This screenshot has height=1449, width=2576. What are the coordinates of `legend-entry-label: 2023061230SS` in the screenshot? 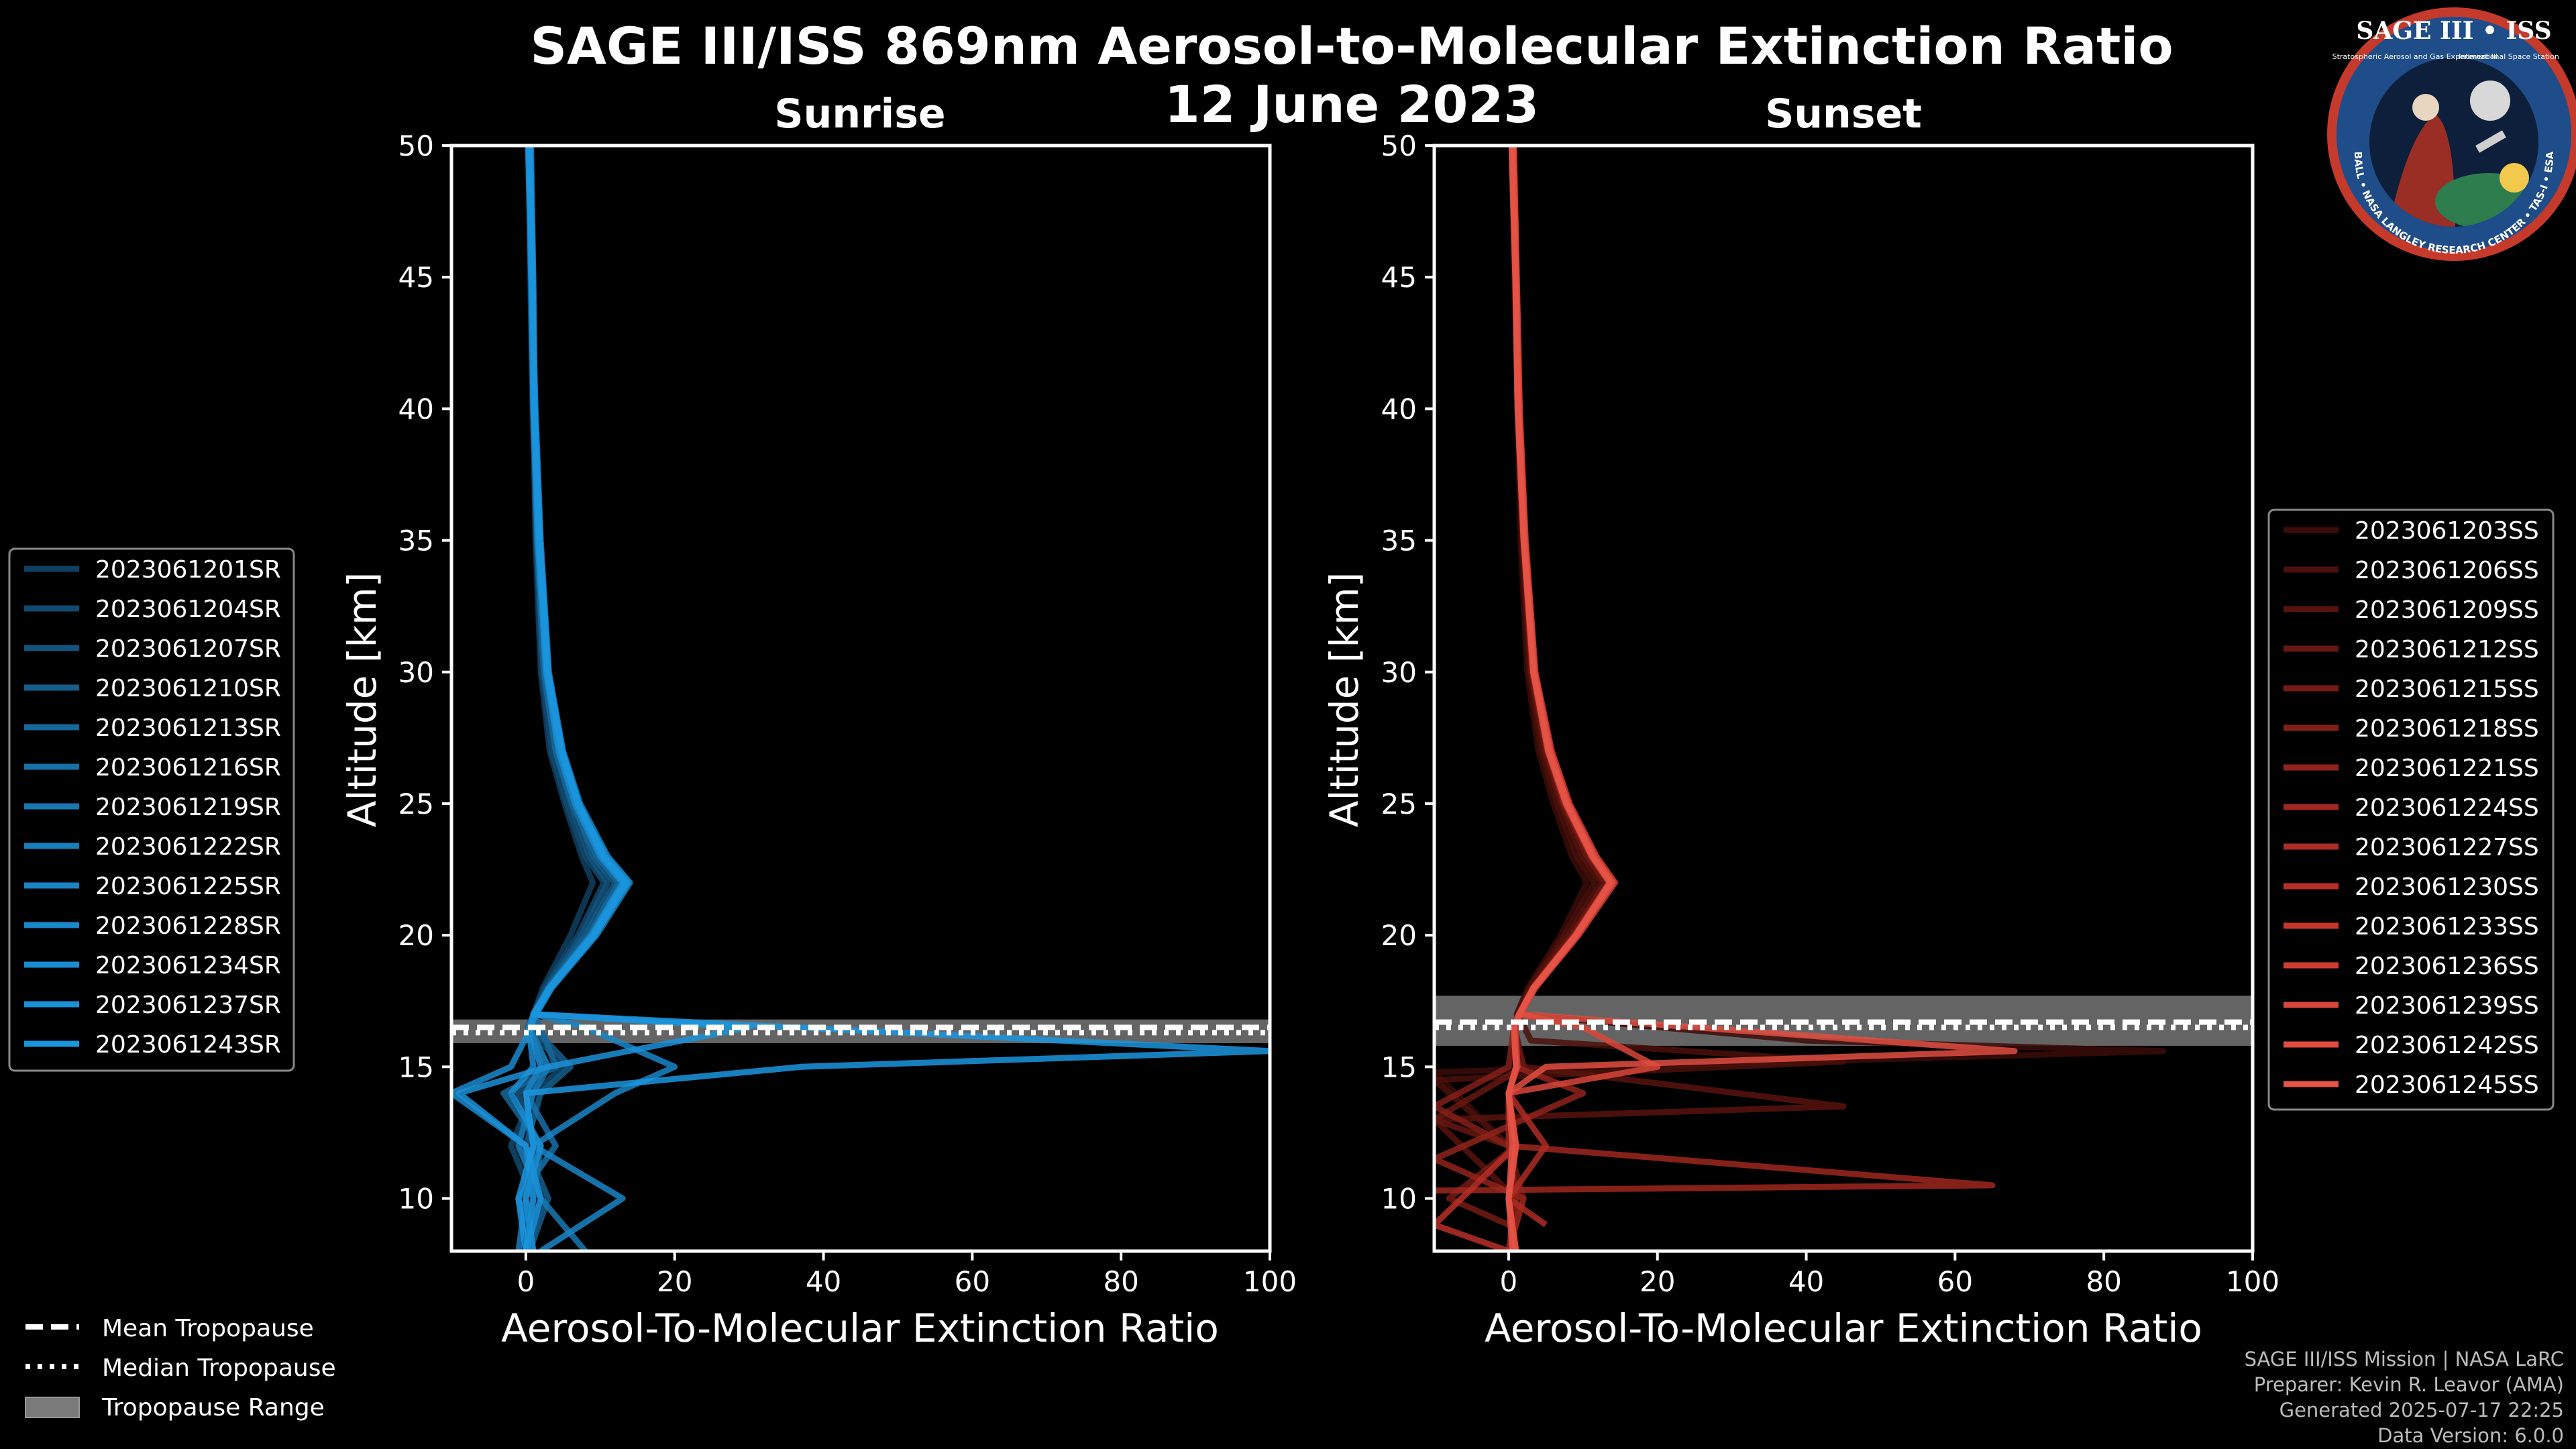 It's located at (2447, 887).